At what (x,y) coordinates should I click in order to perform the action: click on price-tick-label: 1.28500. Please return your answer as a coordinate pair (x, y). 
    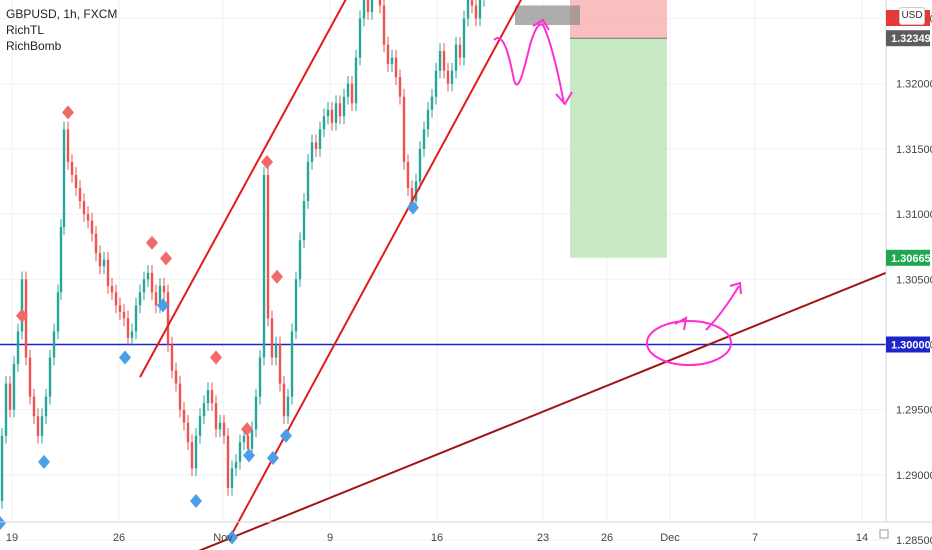
    Looking at the image, I should click on (914, 541).